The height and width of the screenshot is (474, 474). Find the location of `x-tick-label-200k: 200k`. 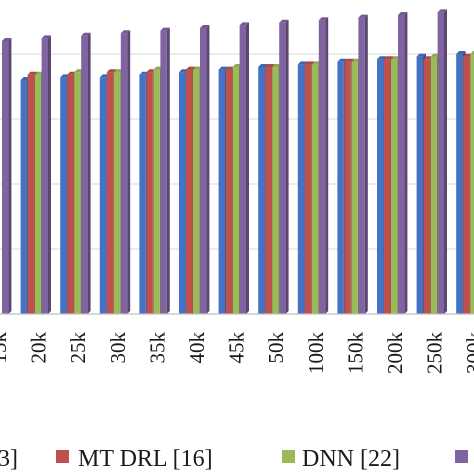

x-tick-label-200k: 200k is located at coordinates (395, 353).